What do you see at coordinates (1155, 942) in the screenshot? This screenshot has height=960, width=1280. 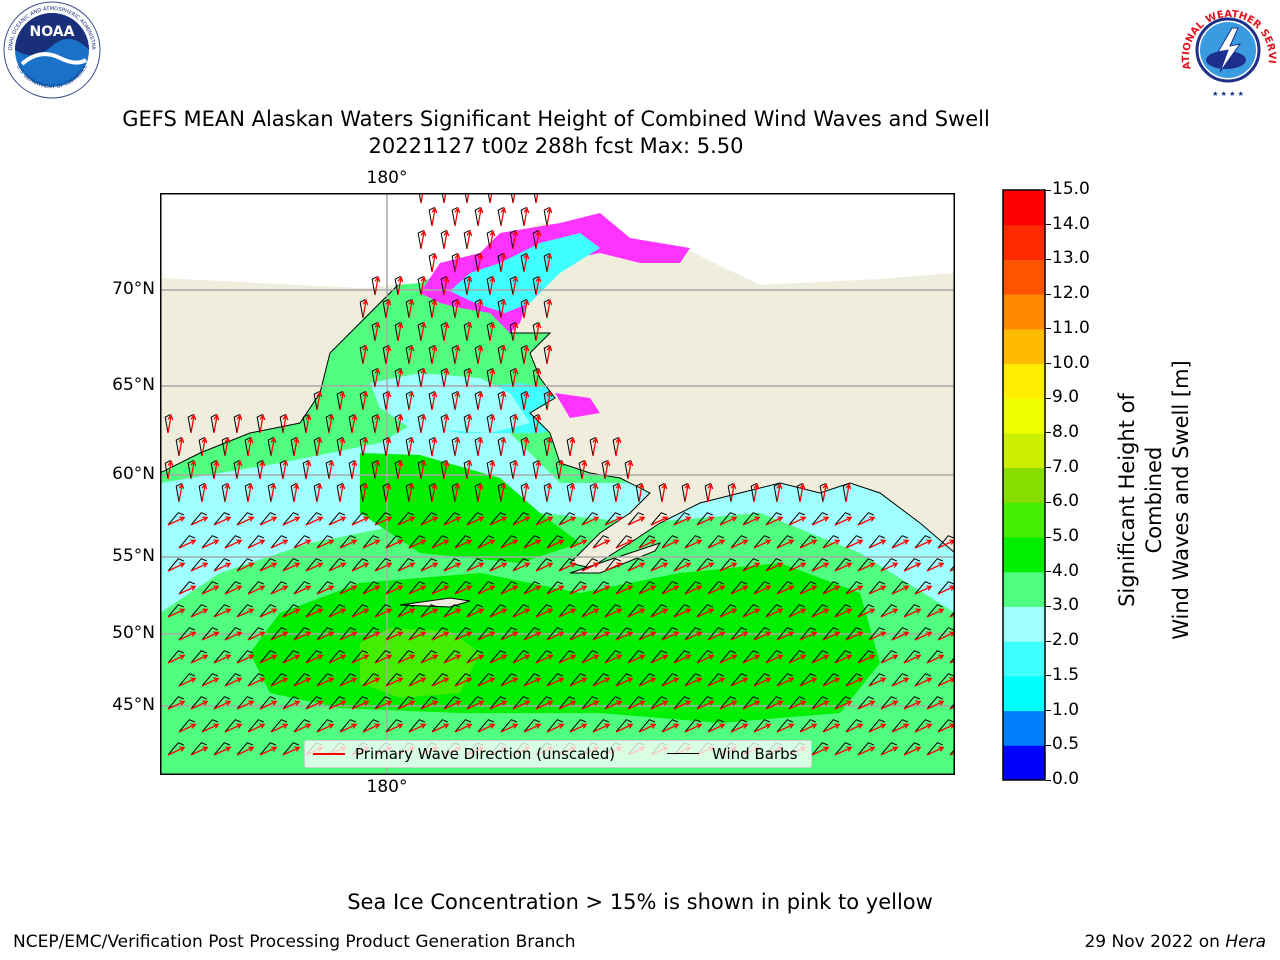 I see `date-text: 29 Nov 2022 on` at bounding box center [1155, 942].